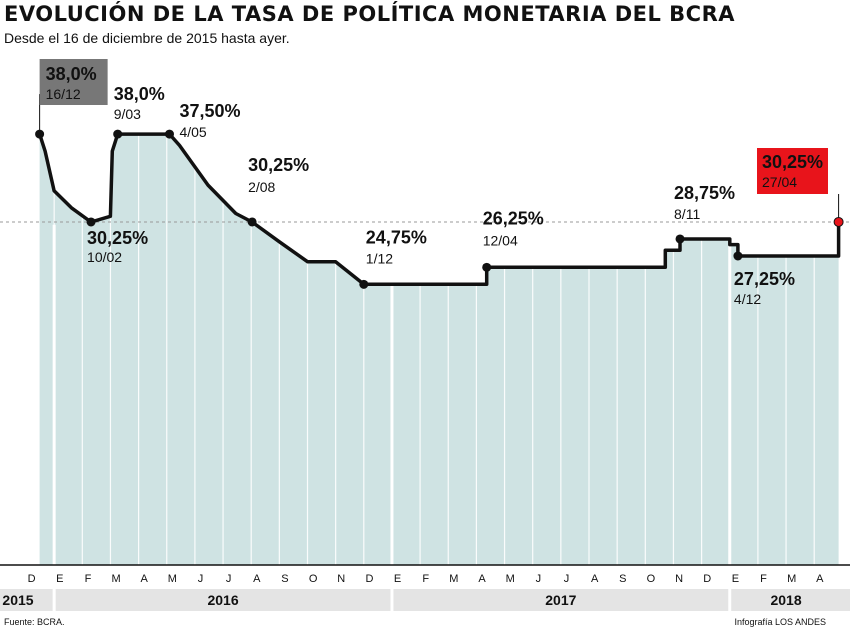 The width and height of the screenshot is (850, 629). I want to click on first-value-box, so click(73, 82).